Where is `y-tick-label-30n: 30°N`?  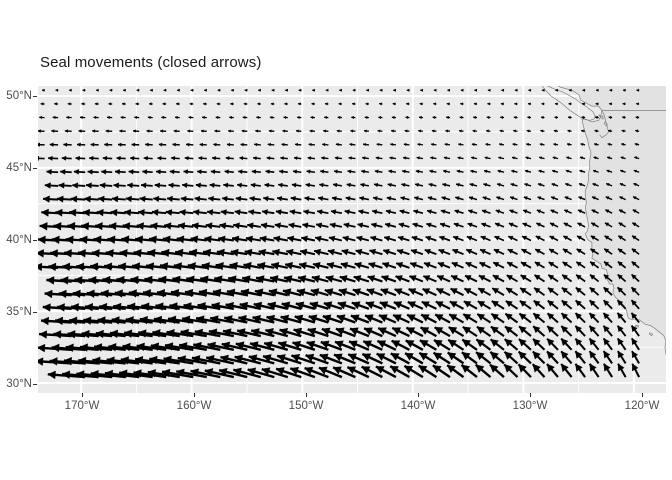
y-tick-label-30n: 30°N is located at coordinates (19, 384).